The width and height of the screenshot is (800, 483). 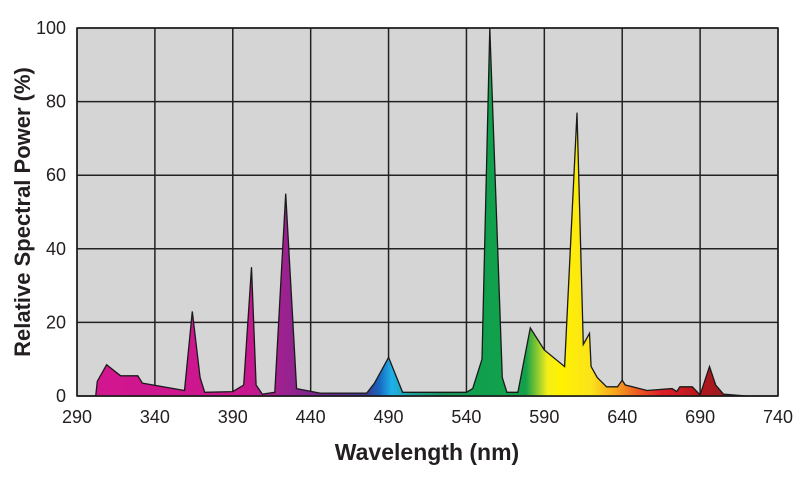 I want to click on x-tick-label: 340, so click(x=155, y=417).